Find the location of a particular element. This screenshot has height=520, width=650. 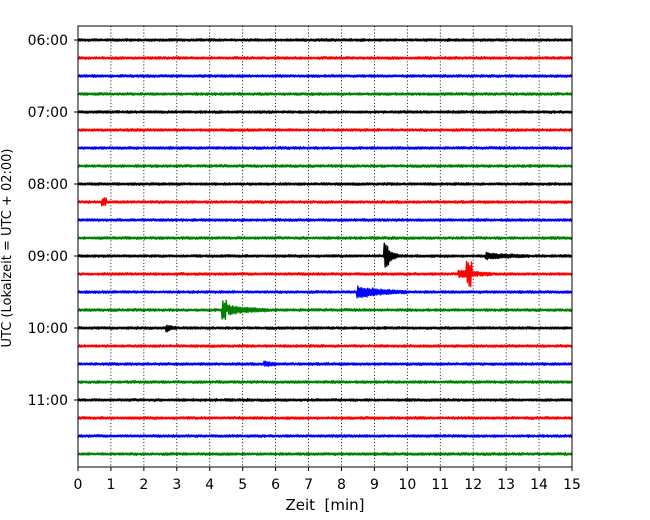

seismic-trace-06:00 is located at coordinates (325, 39).